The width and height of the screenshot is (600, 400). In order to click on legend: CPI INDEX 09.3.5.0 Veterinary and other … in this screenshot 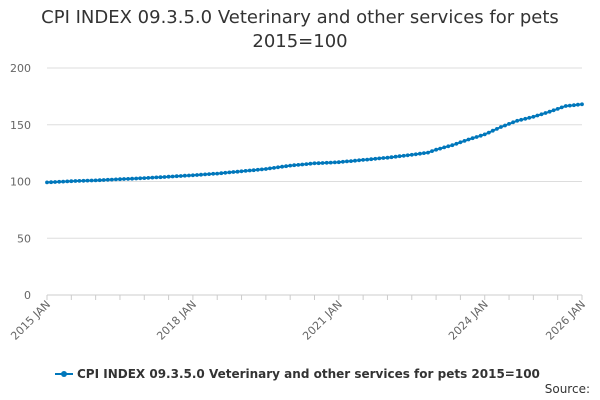, I will do `click(297, 374)`.